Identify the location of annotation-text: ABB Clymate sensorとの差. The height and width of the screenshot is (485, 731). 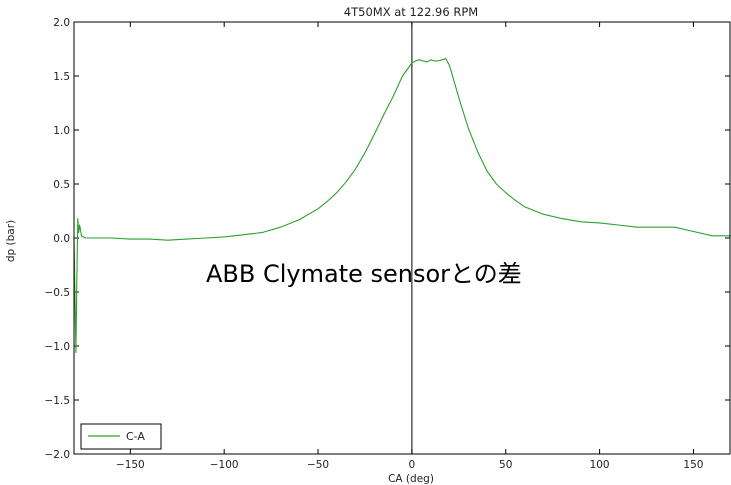
(364, 274).